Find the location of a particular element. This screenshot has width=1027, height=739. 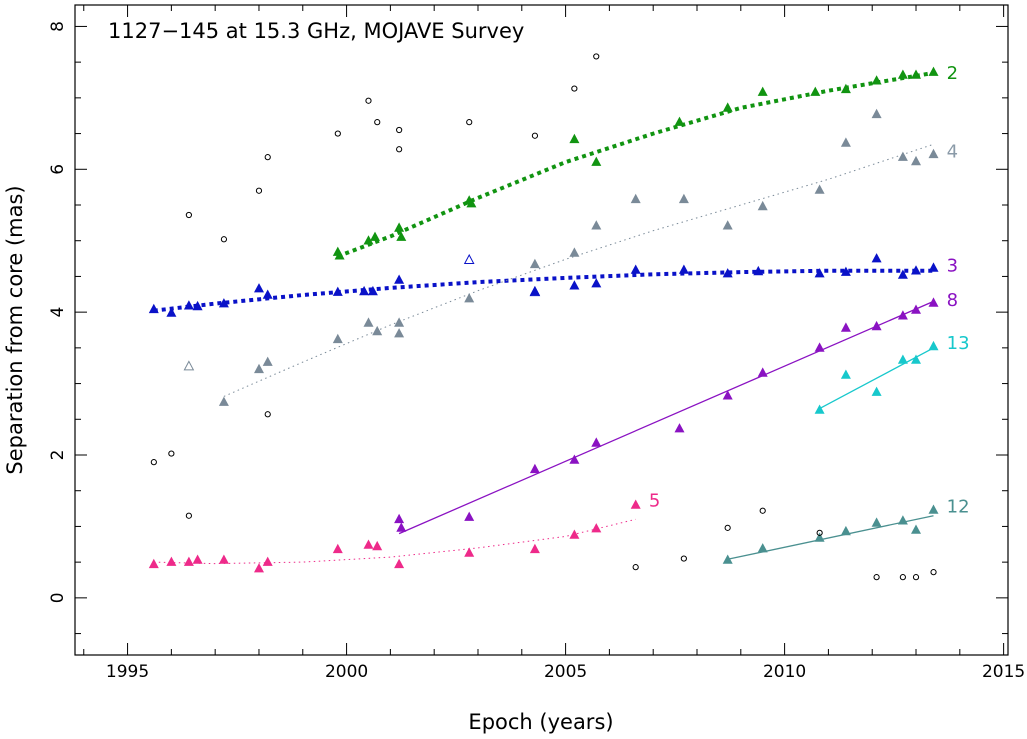

series-label-12: 12 is located at coordinates (958, 506).